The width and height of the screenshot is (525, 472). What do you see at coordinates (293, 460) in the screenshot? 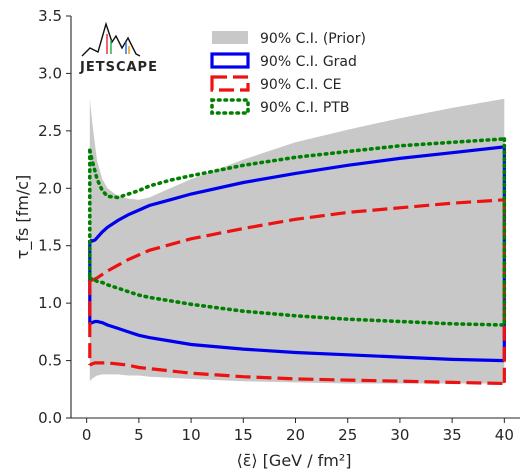
I see `x-axis-label: ⟨ε̄⟩ [GeV / fm²]` at bounding box center [293, 460].